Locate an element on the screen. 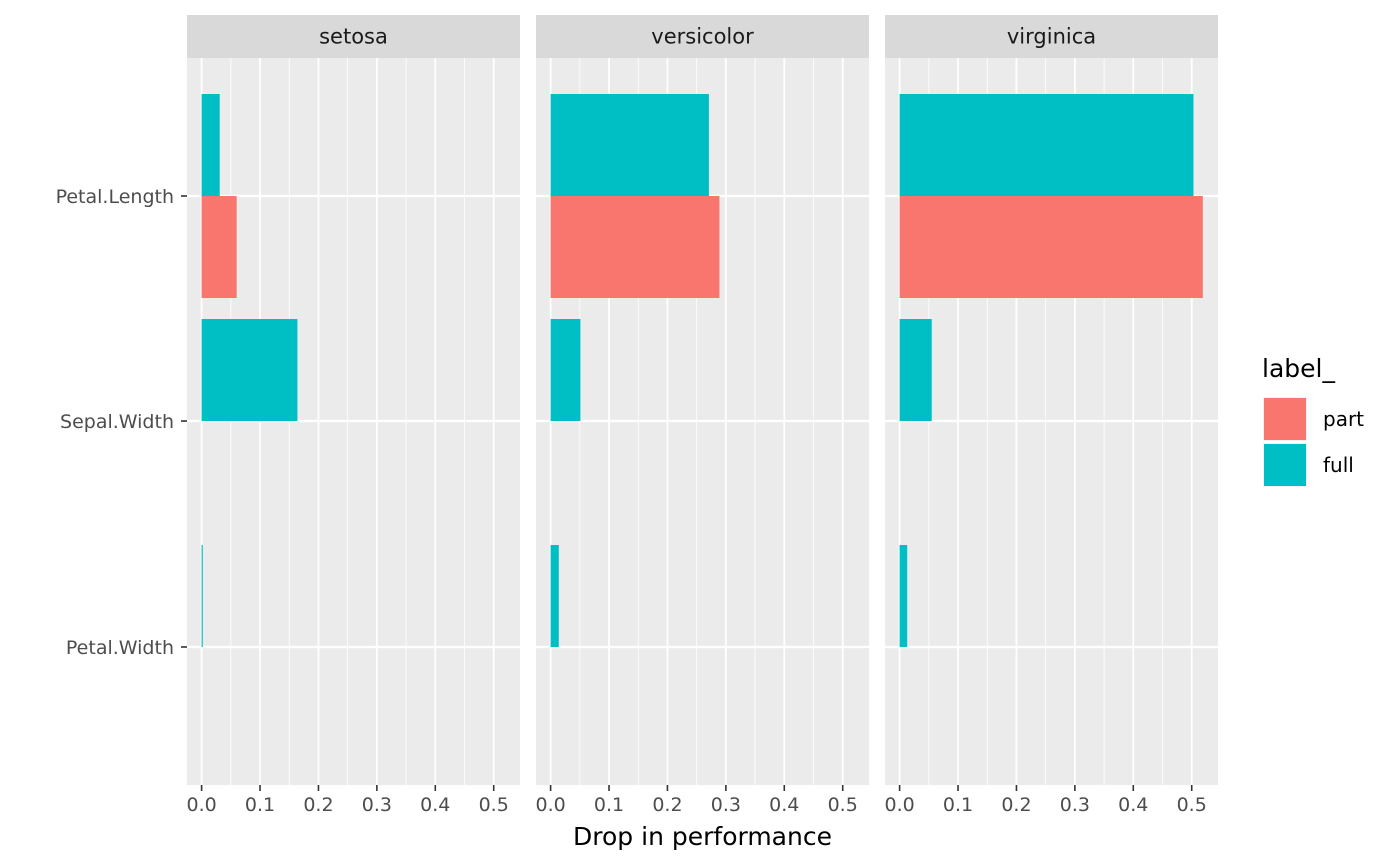 The height and width of the screenshot is (866, 1400). y-tick-label: Sepal.Width is located at coordinates (117, 422).